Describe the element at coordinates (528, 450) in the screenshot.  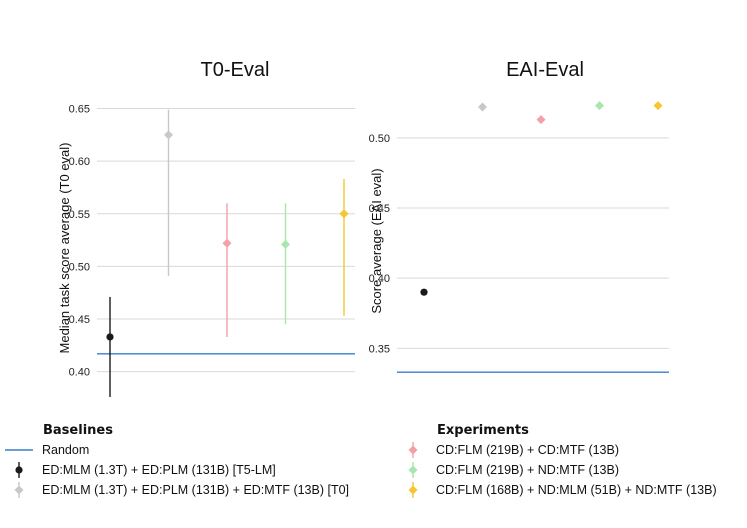
I see `legend-label: CD:FLM (219B) + CD:MTF (13B)` at that location.